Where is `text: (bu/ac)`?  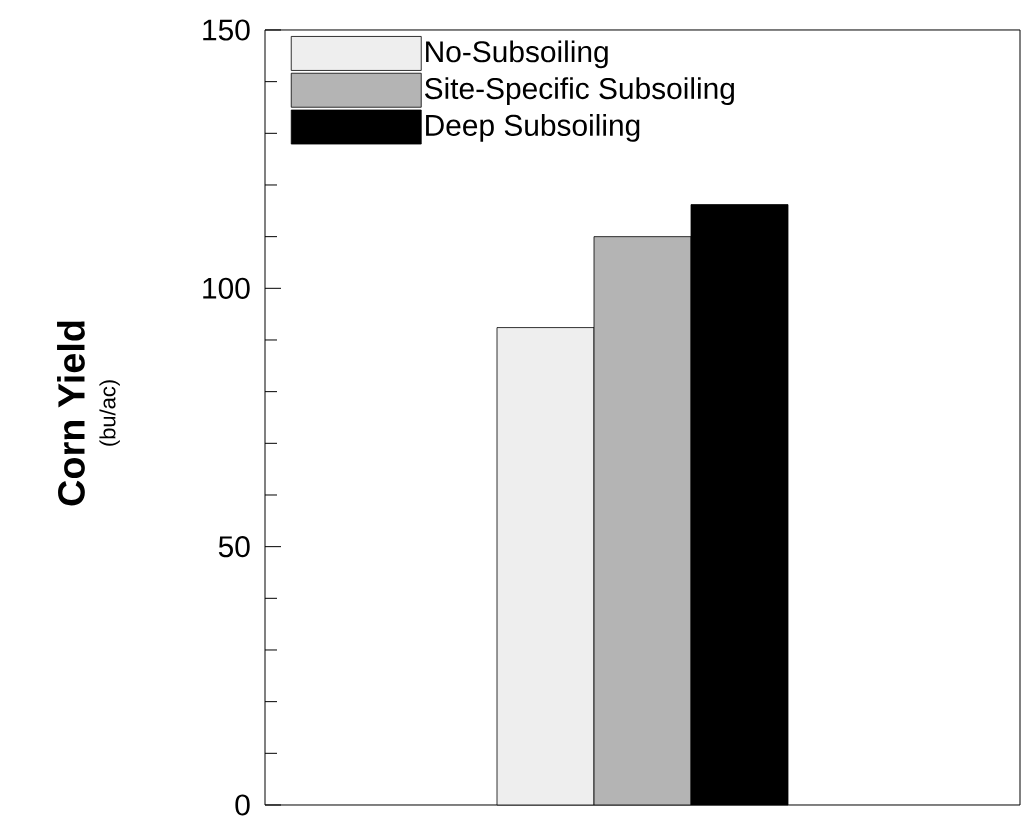
text: (bu/ac) is located at coordinates (109, 413).